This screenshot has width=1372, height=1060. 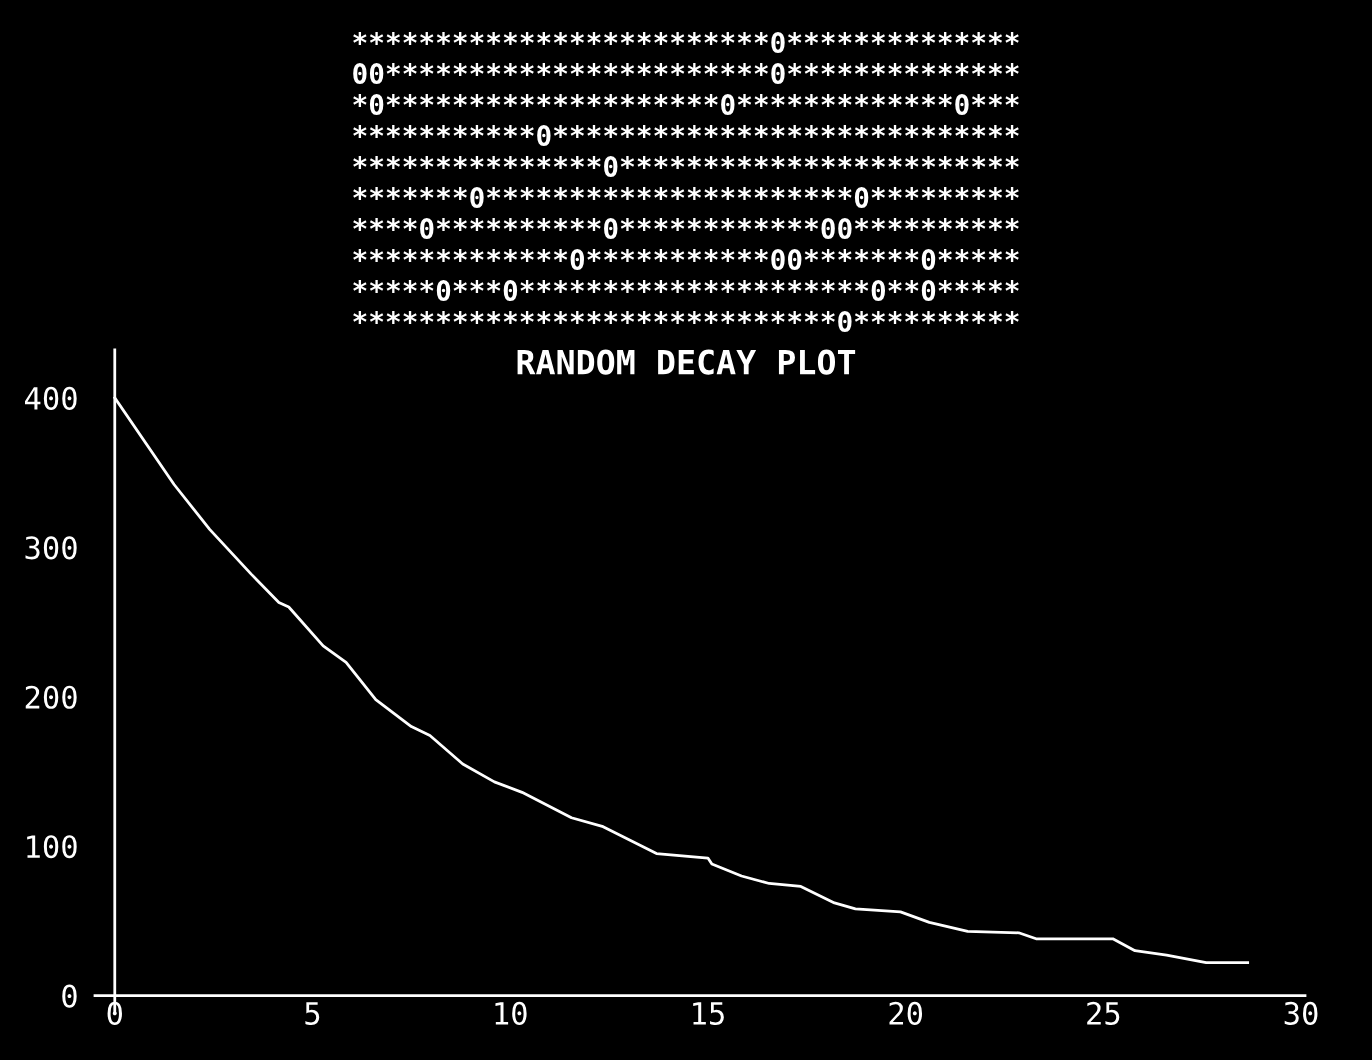 I want to click on x-tick-label: 20, so click(x=906, y=1013).